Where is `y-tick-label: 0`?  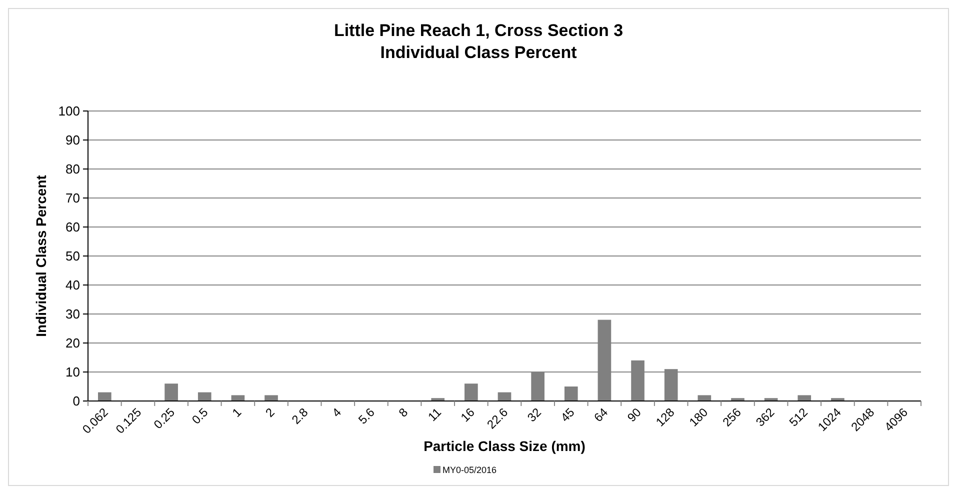 y-tick-label: 0 is located at coordinates (76, 401).